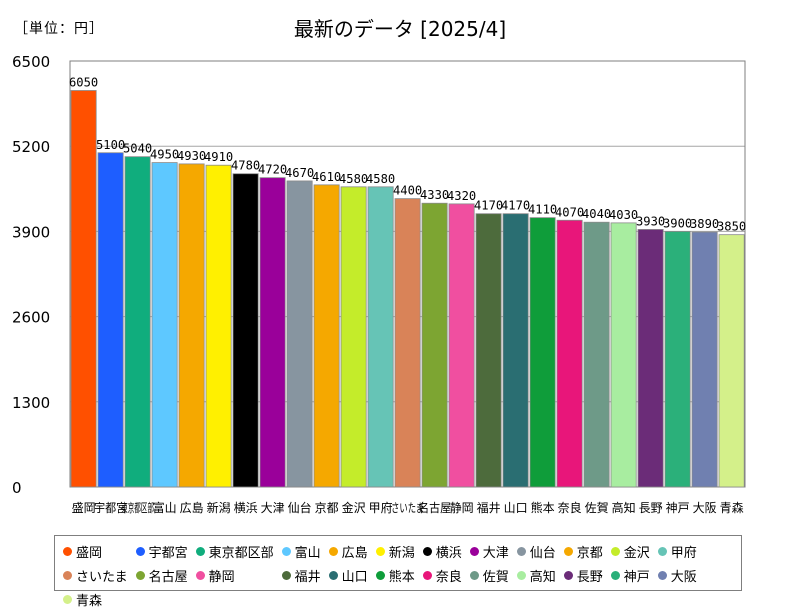 This screenshot has width=800, height=610. Describe the element at coordinates (583, 551) in the screenshot. I see `legend-item: 京都` at that location.